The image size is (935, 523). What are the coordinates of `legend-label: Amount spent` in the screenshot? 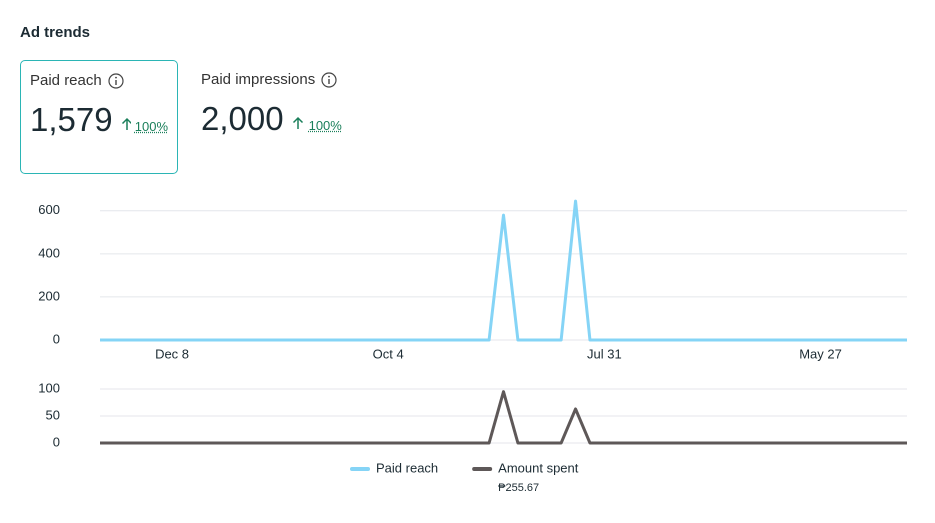 It's located at (538, 467).